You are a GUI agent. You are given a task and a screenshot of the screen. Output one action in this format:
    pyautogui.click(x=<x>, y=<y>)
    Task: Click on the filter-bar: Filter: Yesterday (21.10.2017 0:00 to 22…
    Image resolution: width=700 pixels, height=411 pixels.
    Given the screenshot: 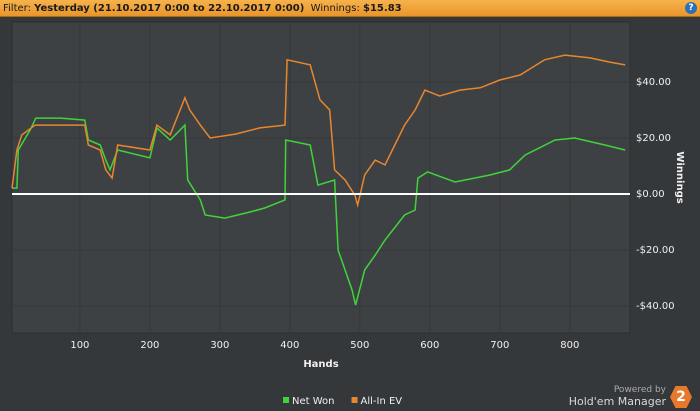 What is the action you would take?
    pyautogui.click(x=350, y=8)
    